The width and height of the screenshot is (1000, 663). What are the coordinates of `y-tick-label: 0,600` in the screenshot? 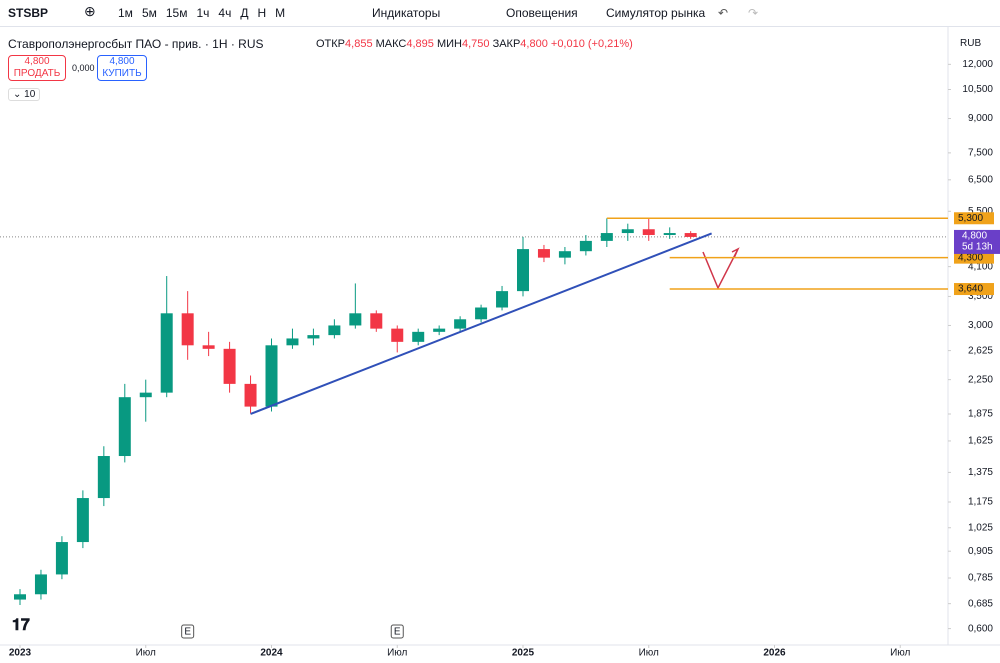 It's located at (980, 628).